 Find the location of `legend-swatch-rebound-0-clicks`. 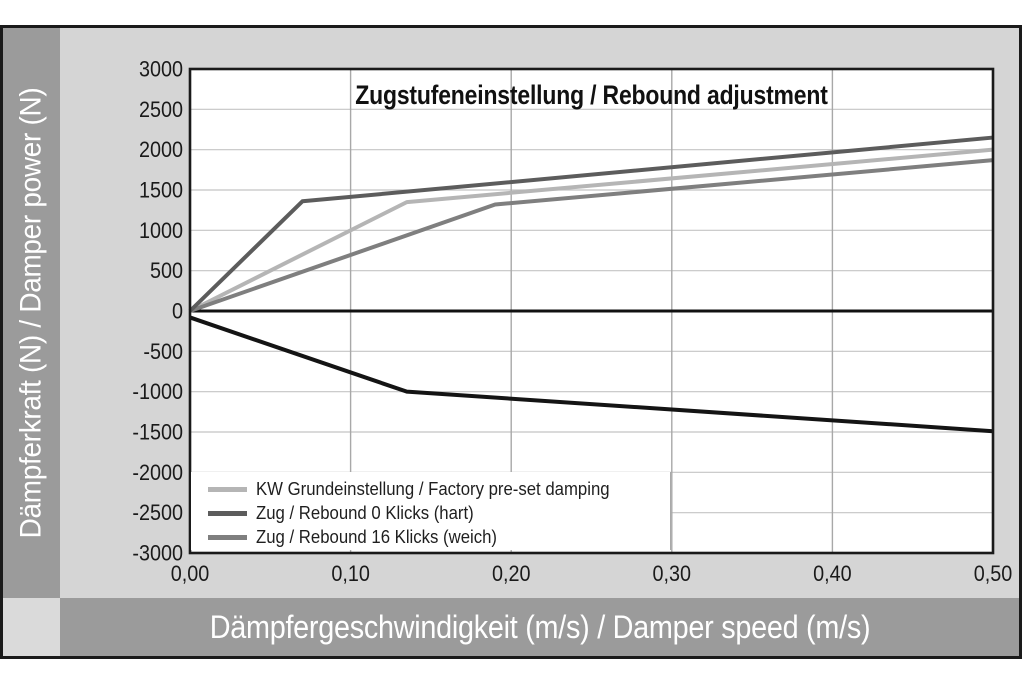

legend-swatch-rebound-0-clicks is located at coordinates (227, 513).